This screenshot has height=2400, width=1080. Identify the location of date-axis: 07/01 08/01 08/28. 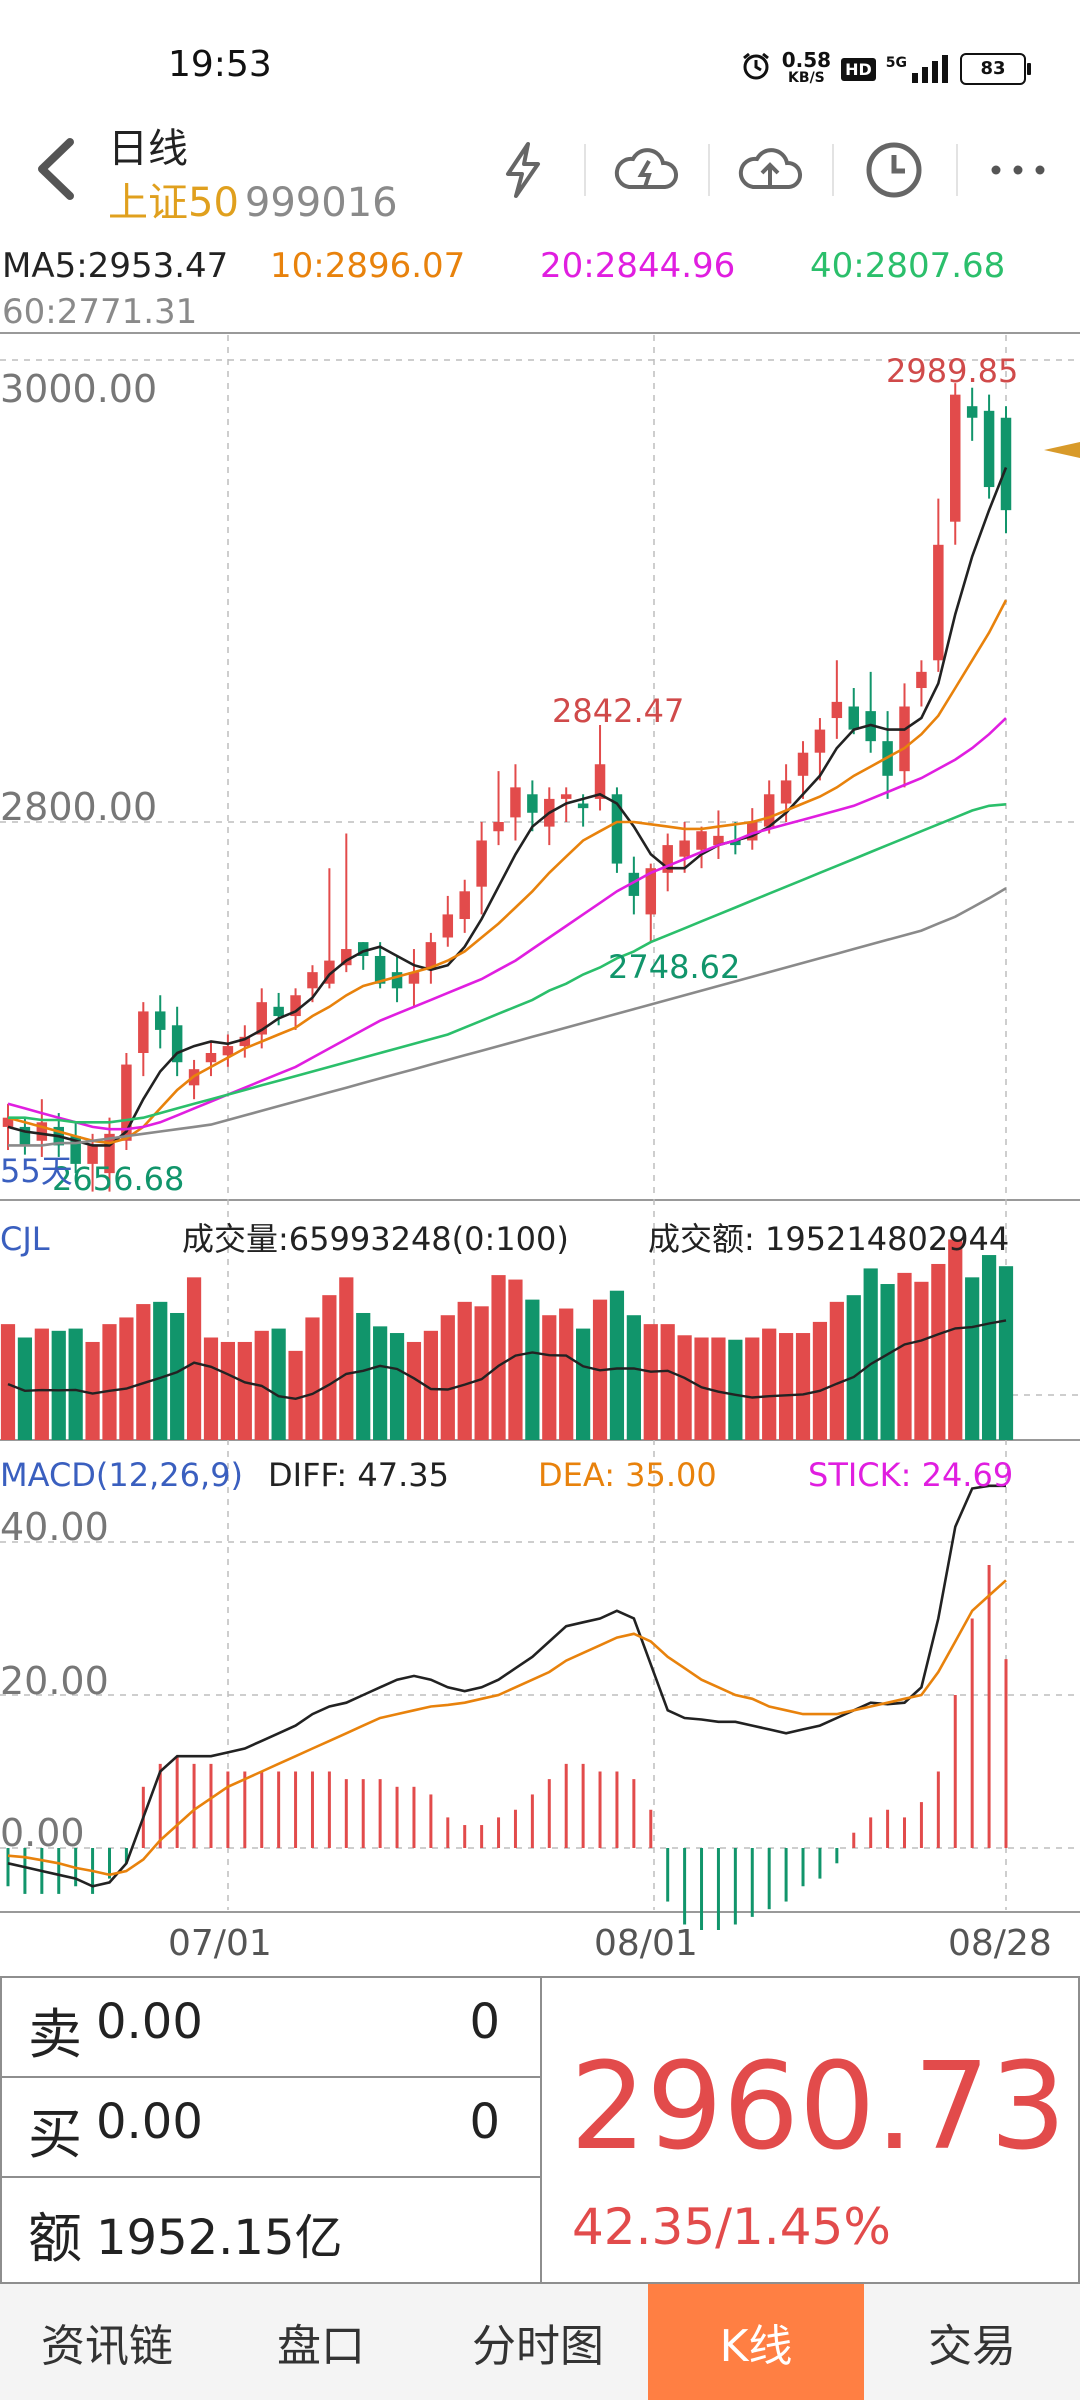
(540, 1945).